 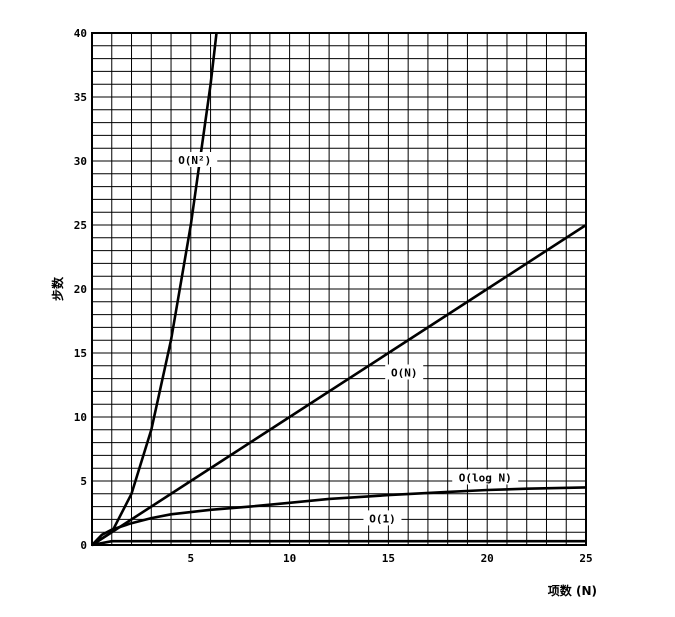 I want to click on series-label: O(N²), so click(x=194, y=160).